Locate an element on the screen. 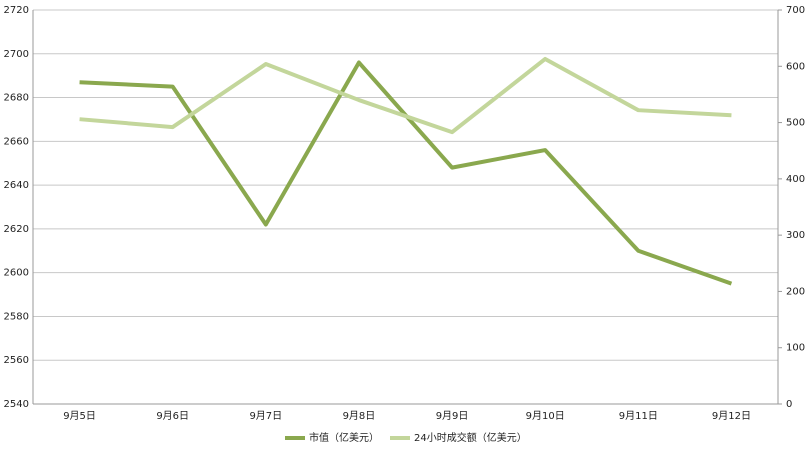 The image size is (808, 455). y2-tick-label: 300 is located at coordinates (795, 235).